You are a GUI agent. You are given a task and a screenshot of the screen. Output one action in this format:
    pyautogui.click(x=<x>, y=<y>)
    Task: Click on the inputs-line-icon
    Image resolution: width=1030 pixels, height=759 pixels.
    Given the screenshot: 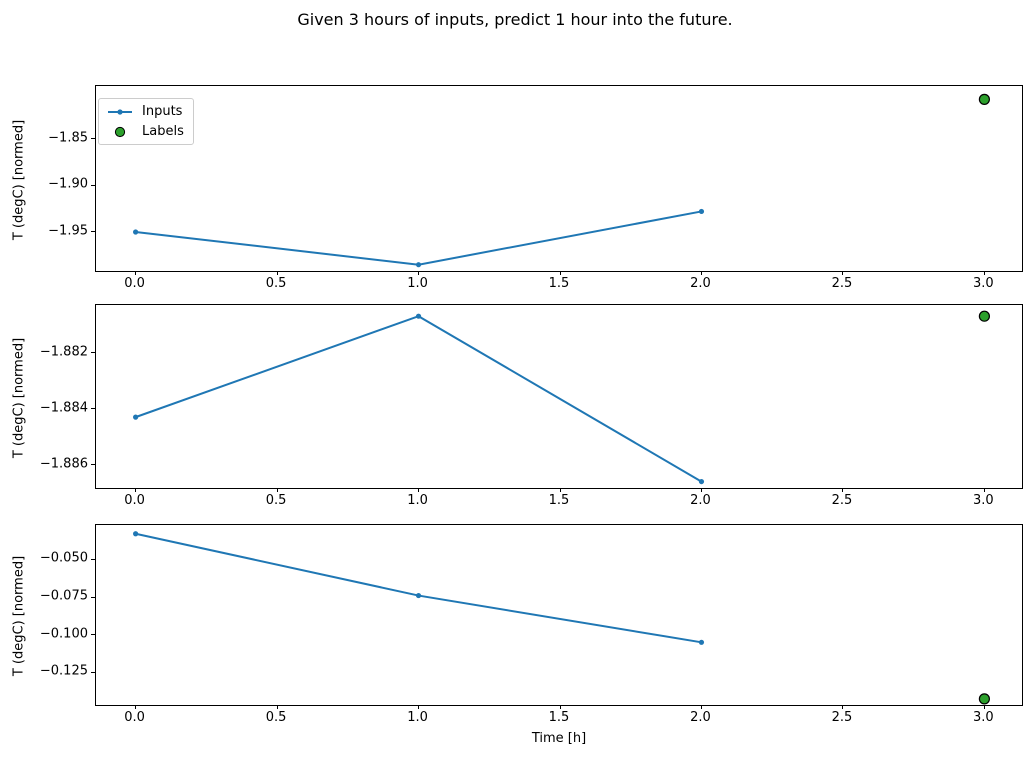 What is the action you would take?
    pyautogui.click(x=120, y=111)
    